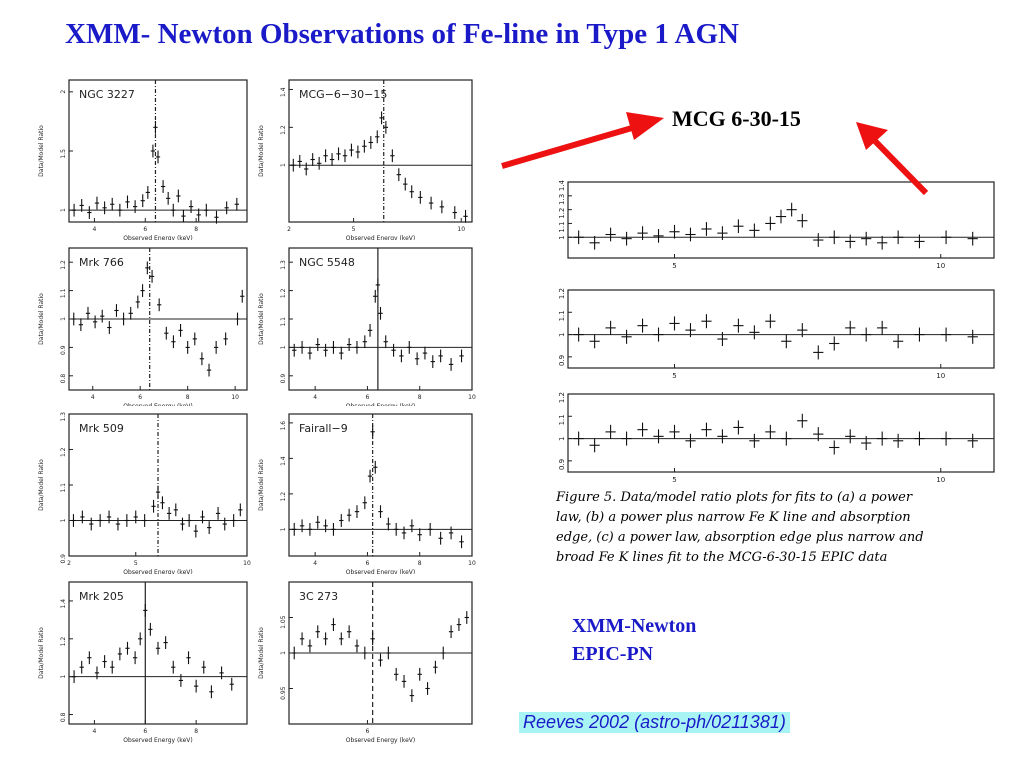 This screenshot has height=768, width=1024. I want to click on y-tick-label: 1.4, so click(283, 461).